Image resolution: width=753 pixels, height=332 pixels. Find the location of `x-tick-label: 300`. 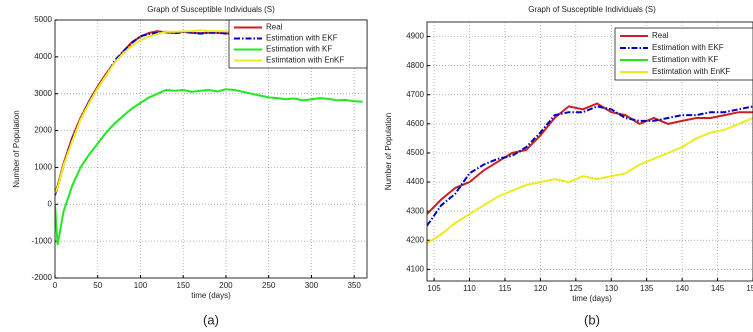

x-tick-label: 300 is located at coordinates (312, 285).